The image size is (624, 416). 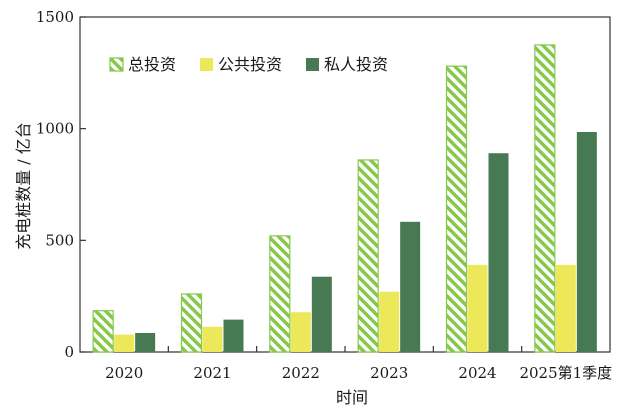 I want to click on x-tick-label: 2024, so click(x=477, y=373).